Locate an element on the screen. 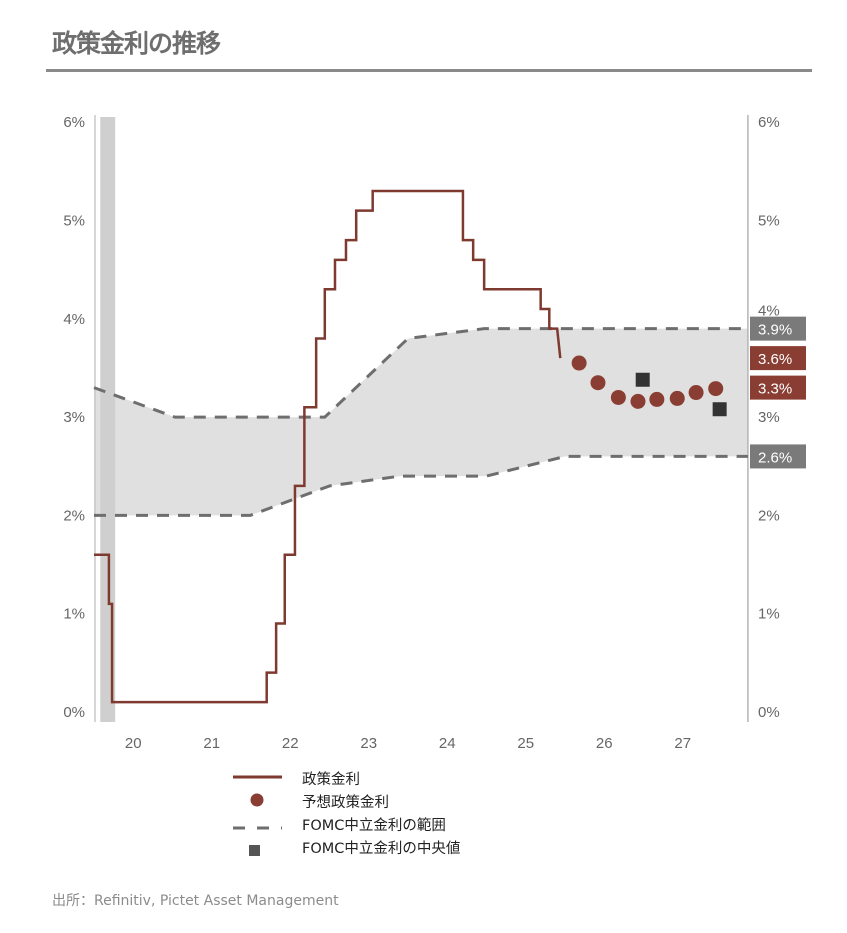  y-tick-label-right: 1% is located at coordinates (769, 614).